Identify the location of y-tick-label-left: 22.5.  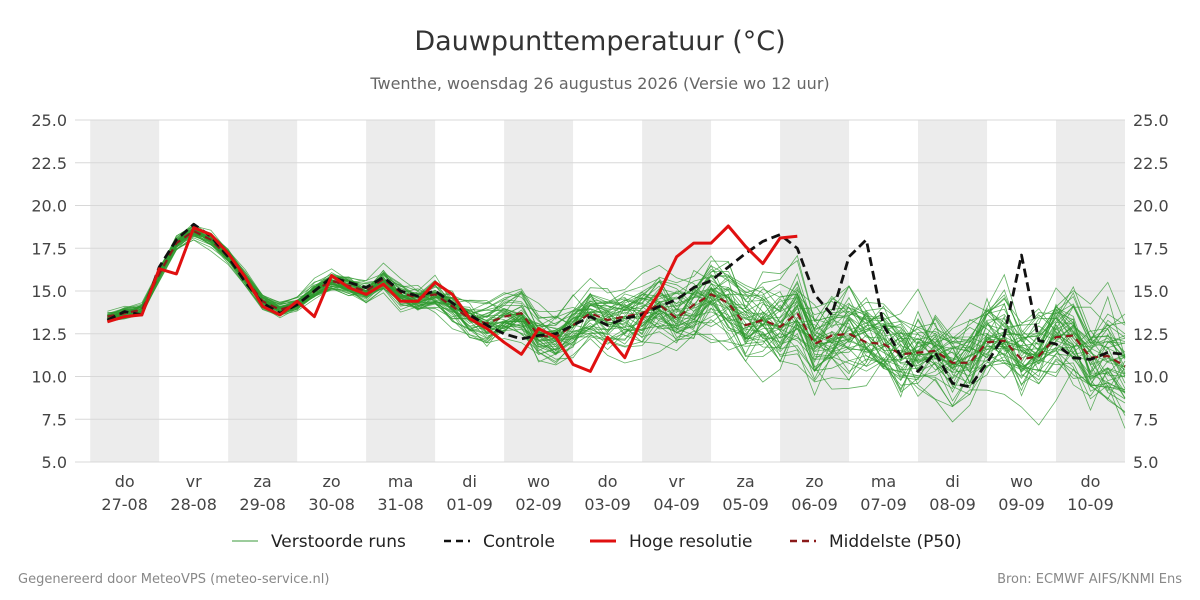
(49, 163).